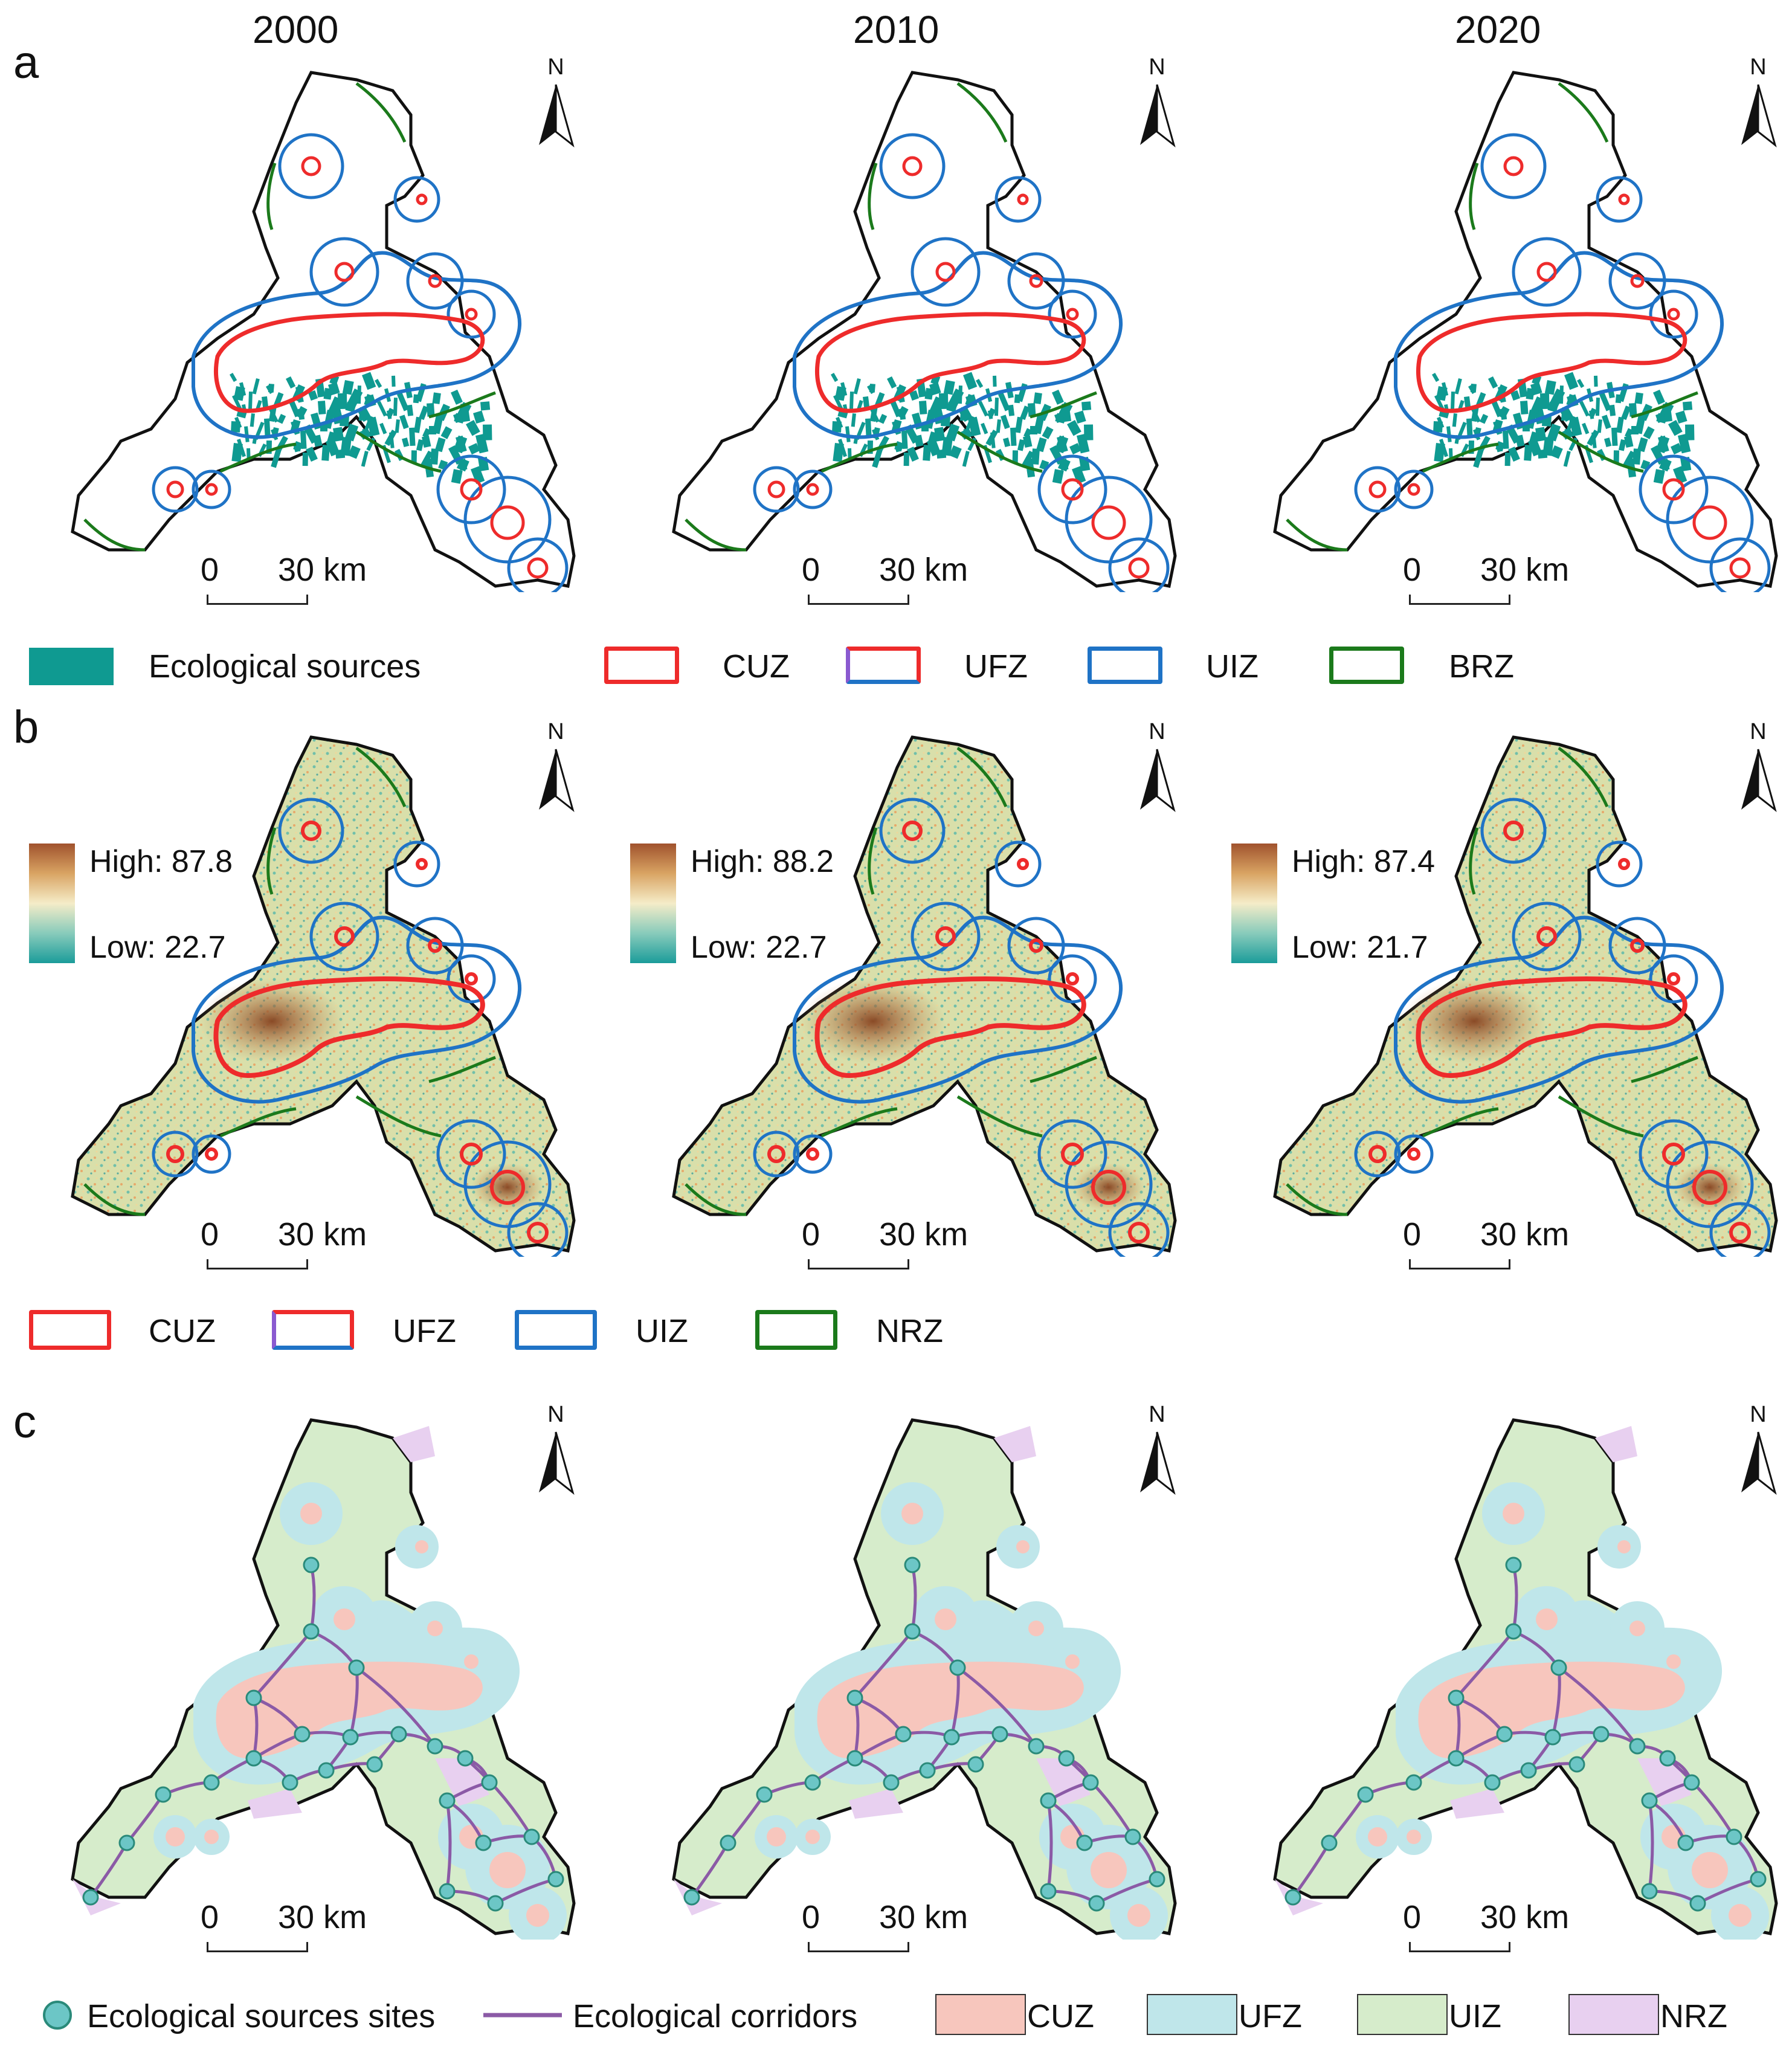 The image size is (1792, 2058). What do you see at coordinates (1475, 2016) in the screenshot?
I see `legend-c-uiz-label: UIZ` at bounding box center [1475, 2016].